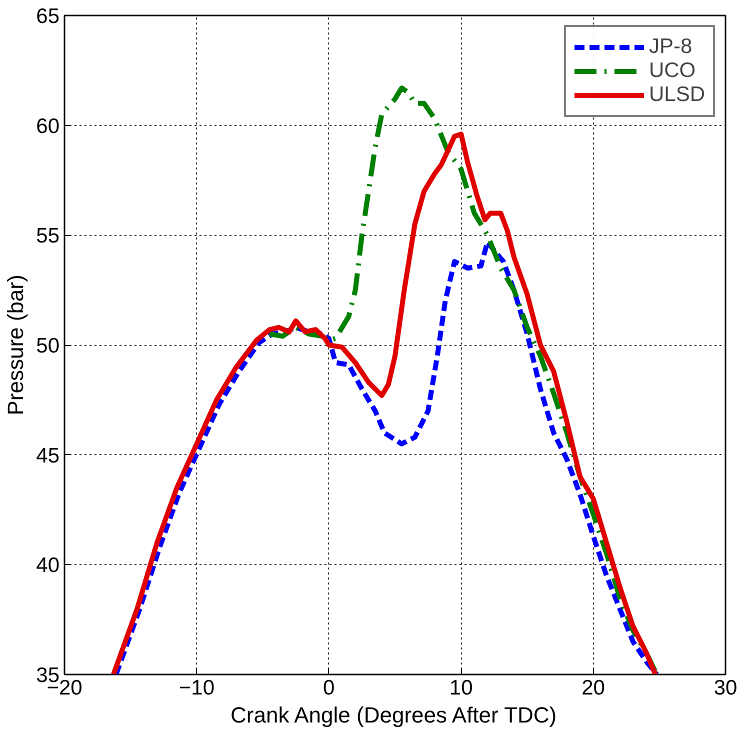 The image size is (751, 738). Describe the element at coordinates (196, 688) in the screenshot. I see `x-tick-label: −10` at that location.